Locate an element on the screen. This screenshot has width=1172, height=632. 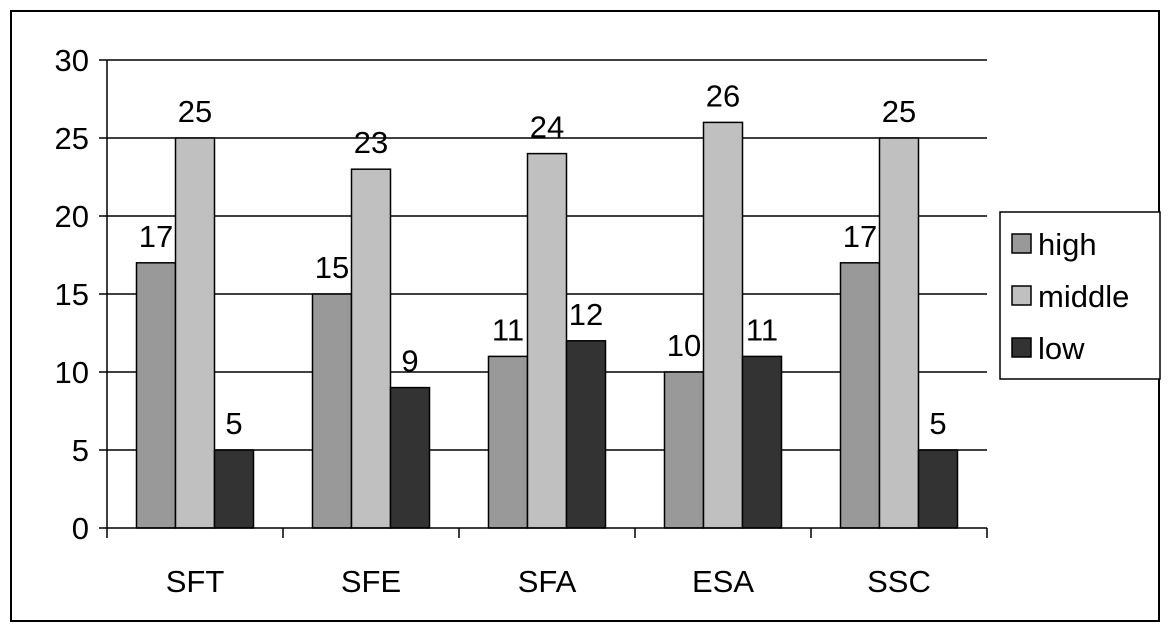
data-label-middle-SFA: 24 is located at coordinates (547, 127).